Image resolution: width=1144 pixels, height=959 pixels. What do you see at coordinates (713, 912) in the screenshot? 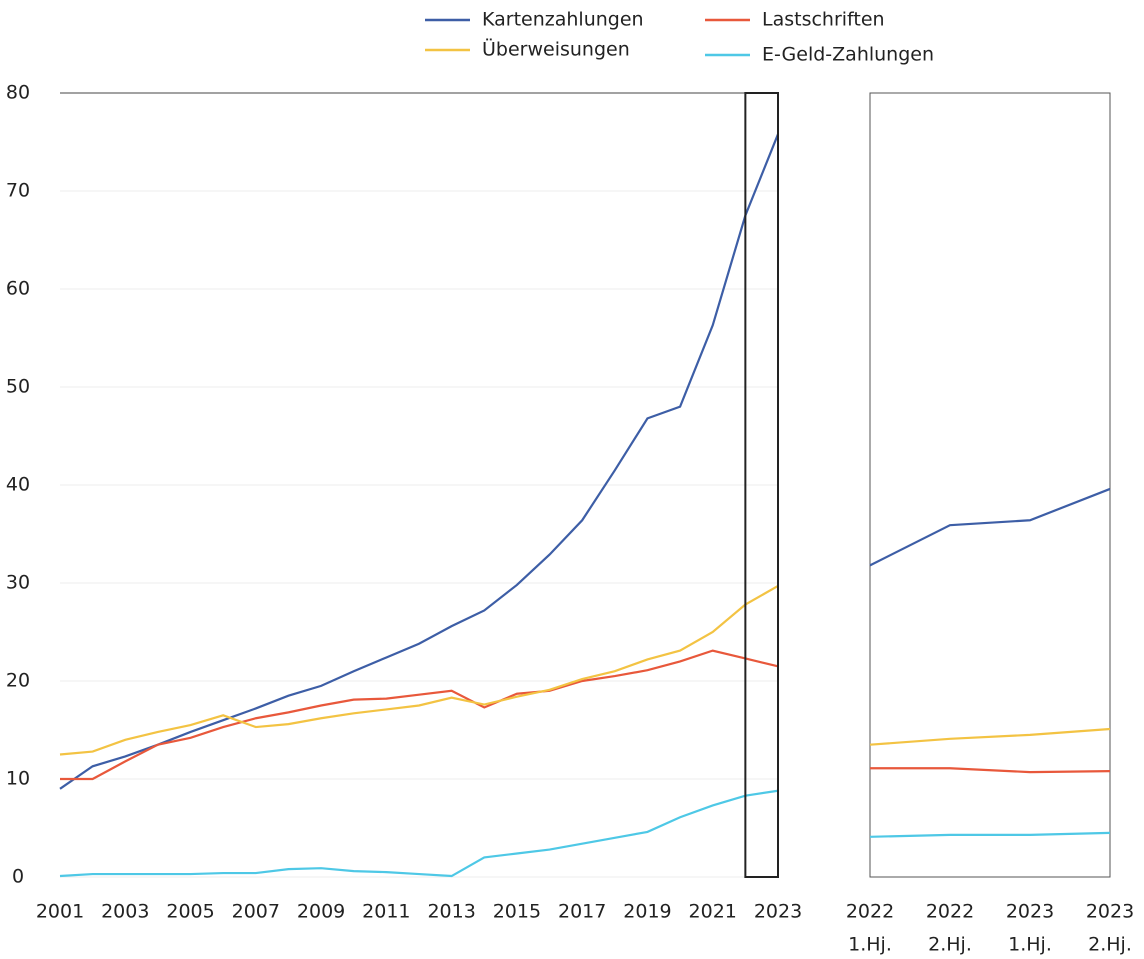
I see `x-tick-label: 2021` at bounding box center [713, 912].